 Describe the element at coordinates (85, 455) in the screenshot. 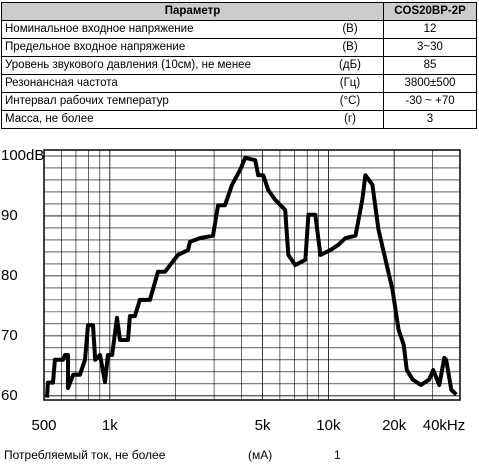

I see `footer-param: Потребляемый ток, не более` at that location.